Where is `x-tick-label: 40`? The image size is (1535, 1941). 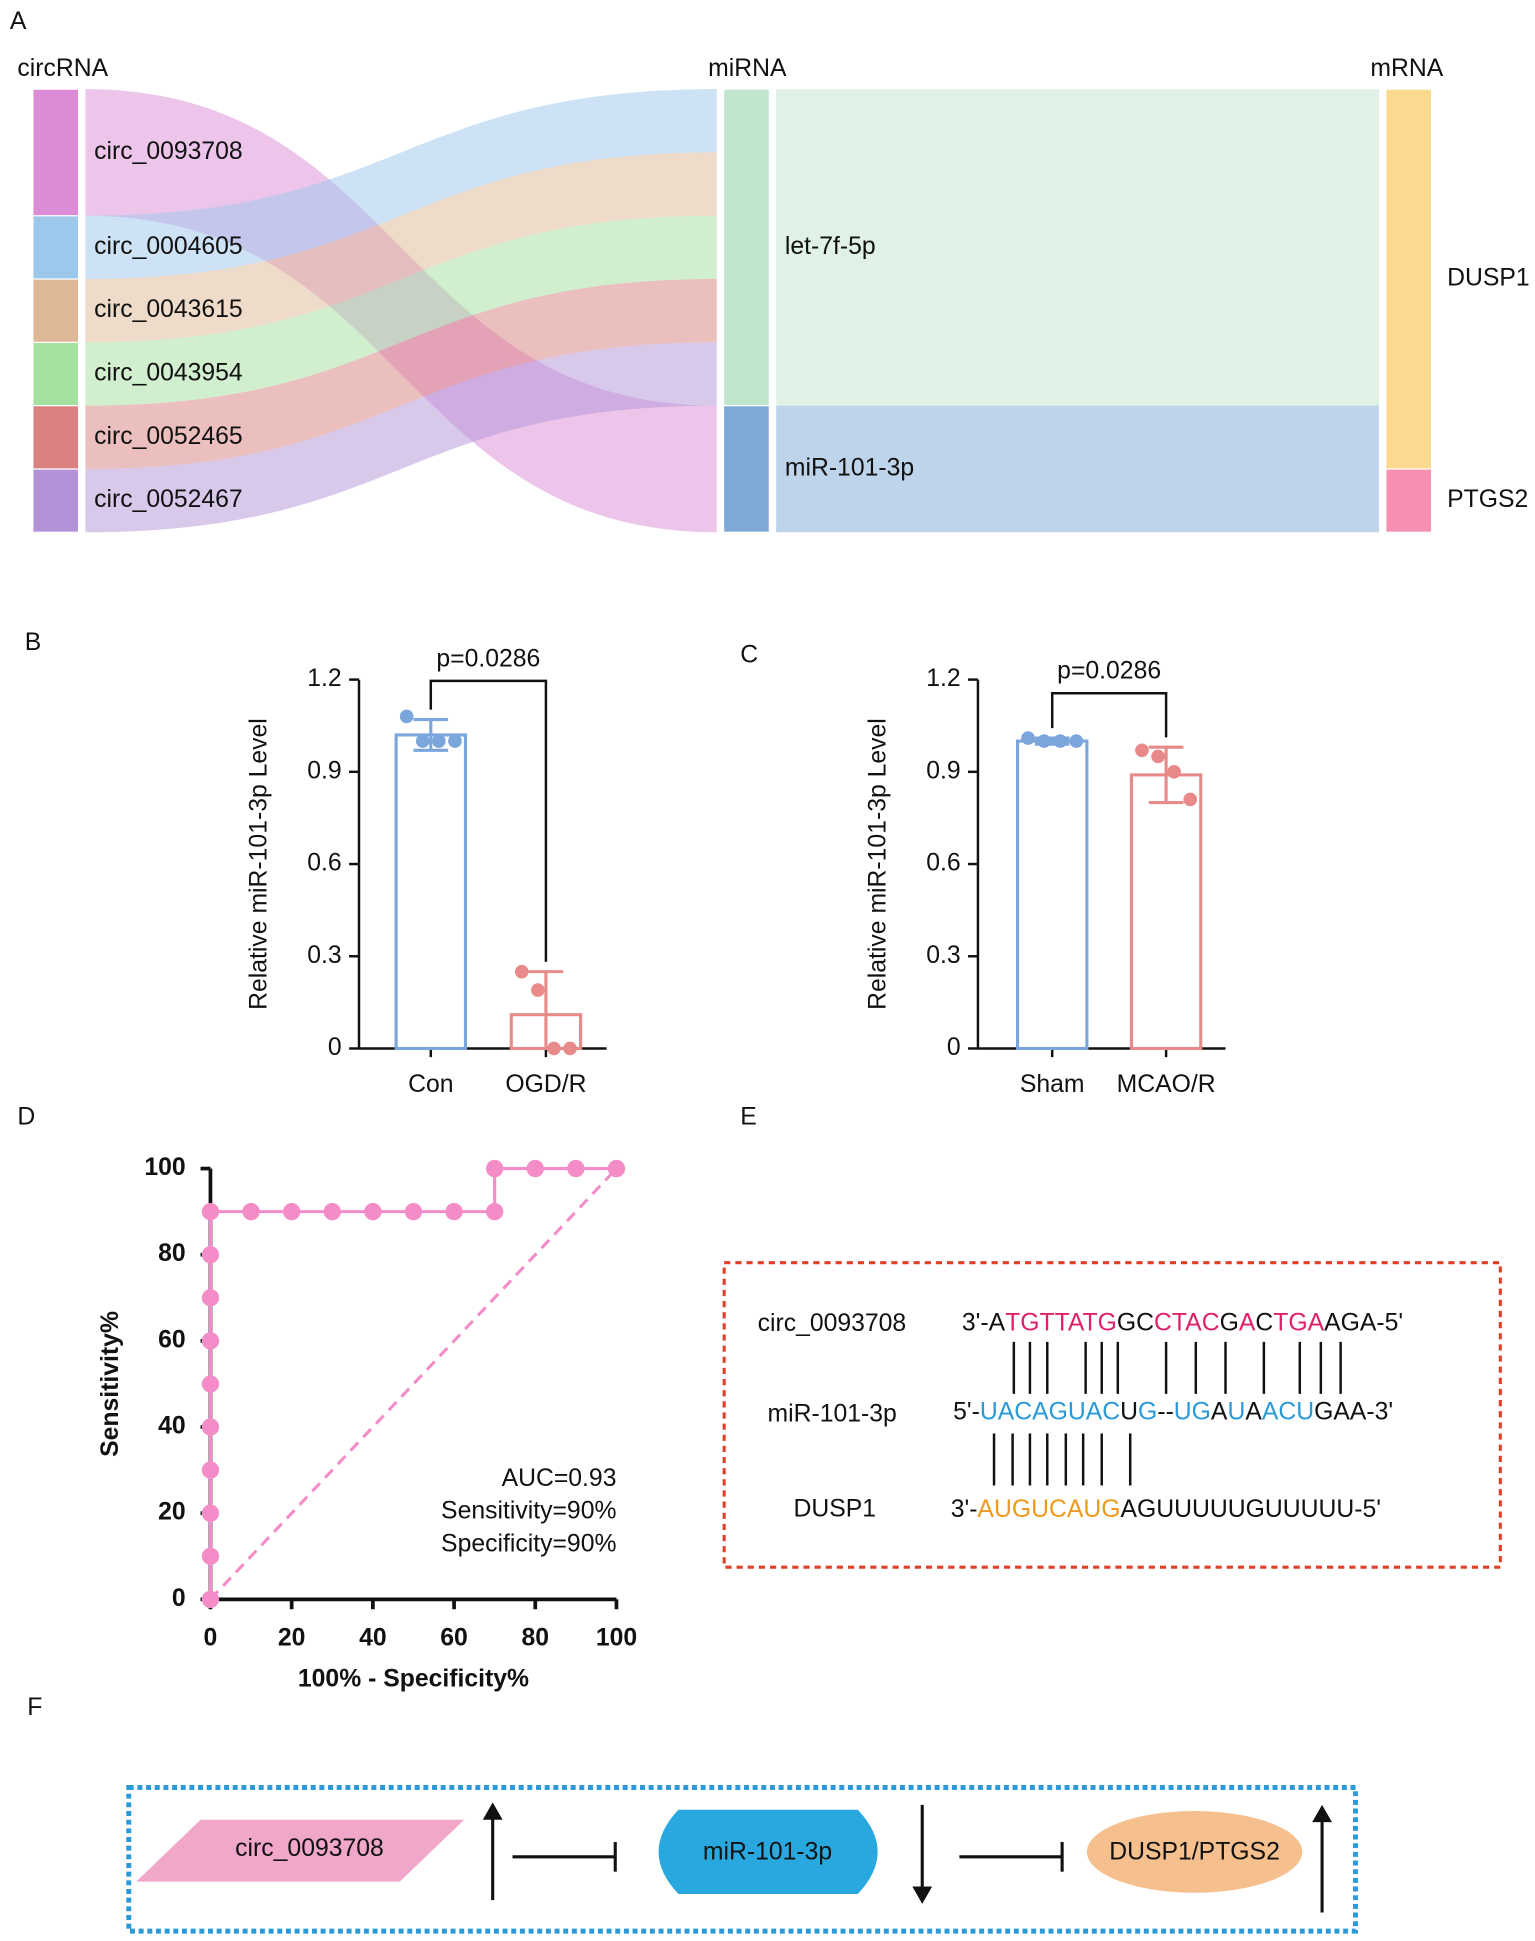
x-tick-label: 40 is located at coordinates (373, 1637).